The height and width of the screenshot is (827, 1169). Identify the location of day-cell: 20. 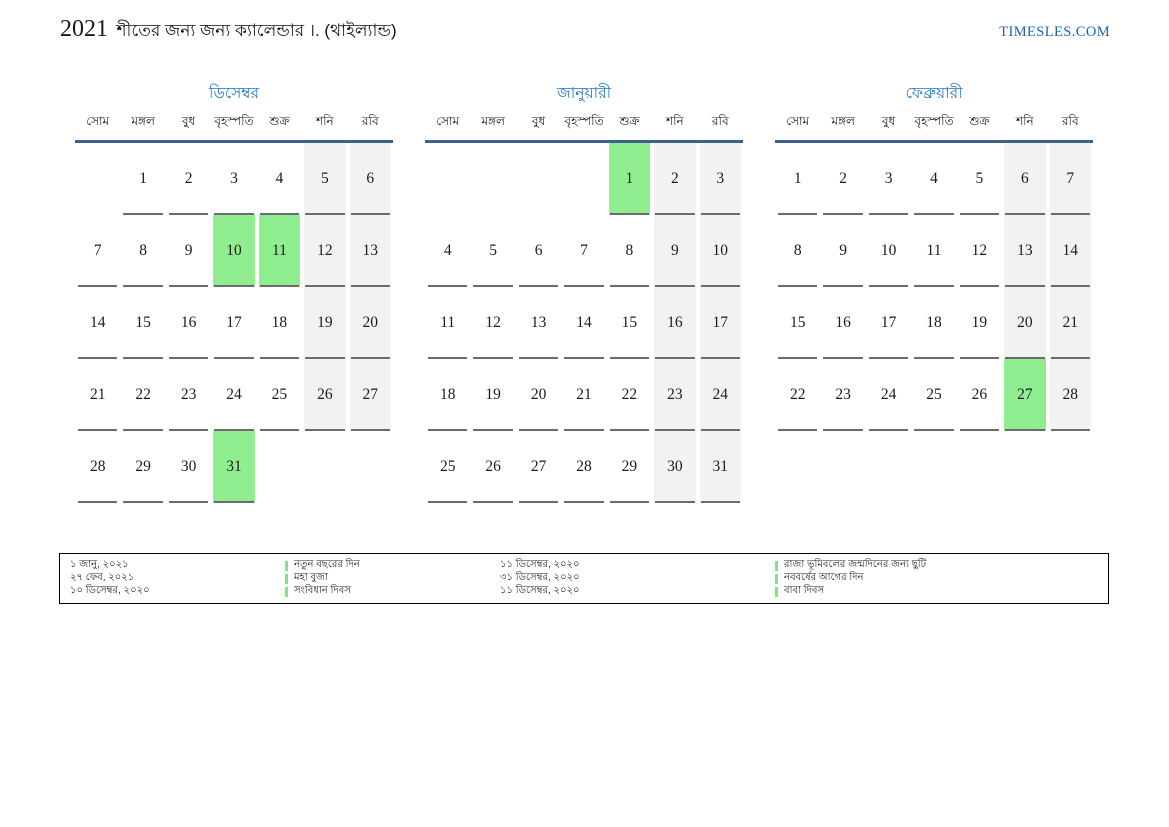
(538, 395).